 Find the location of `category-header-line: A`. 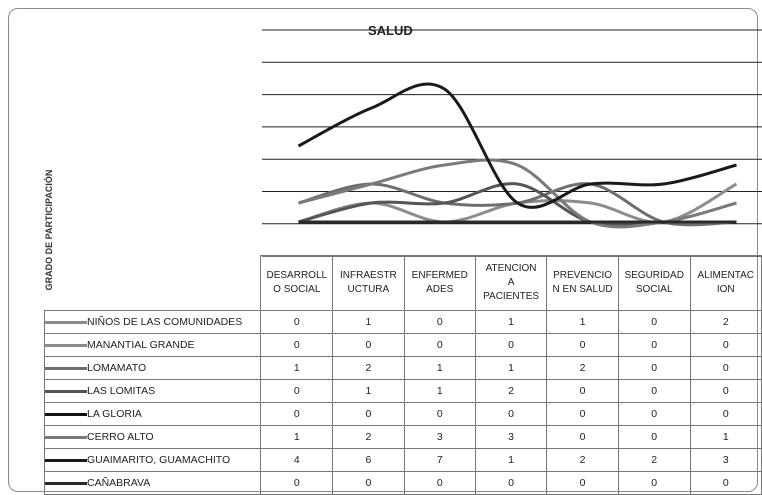

category-header-line: A is located at coordinates (511, 282).